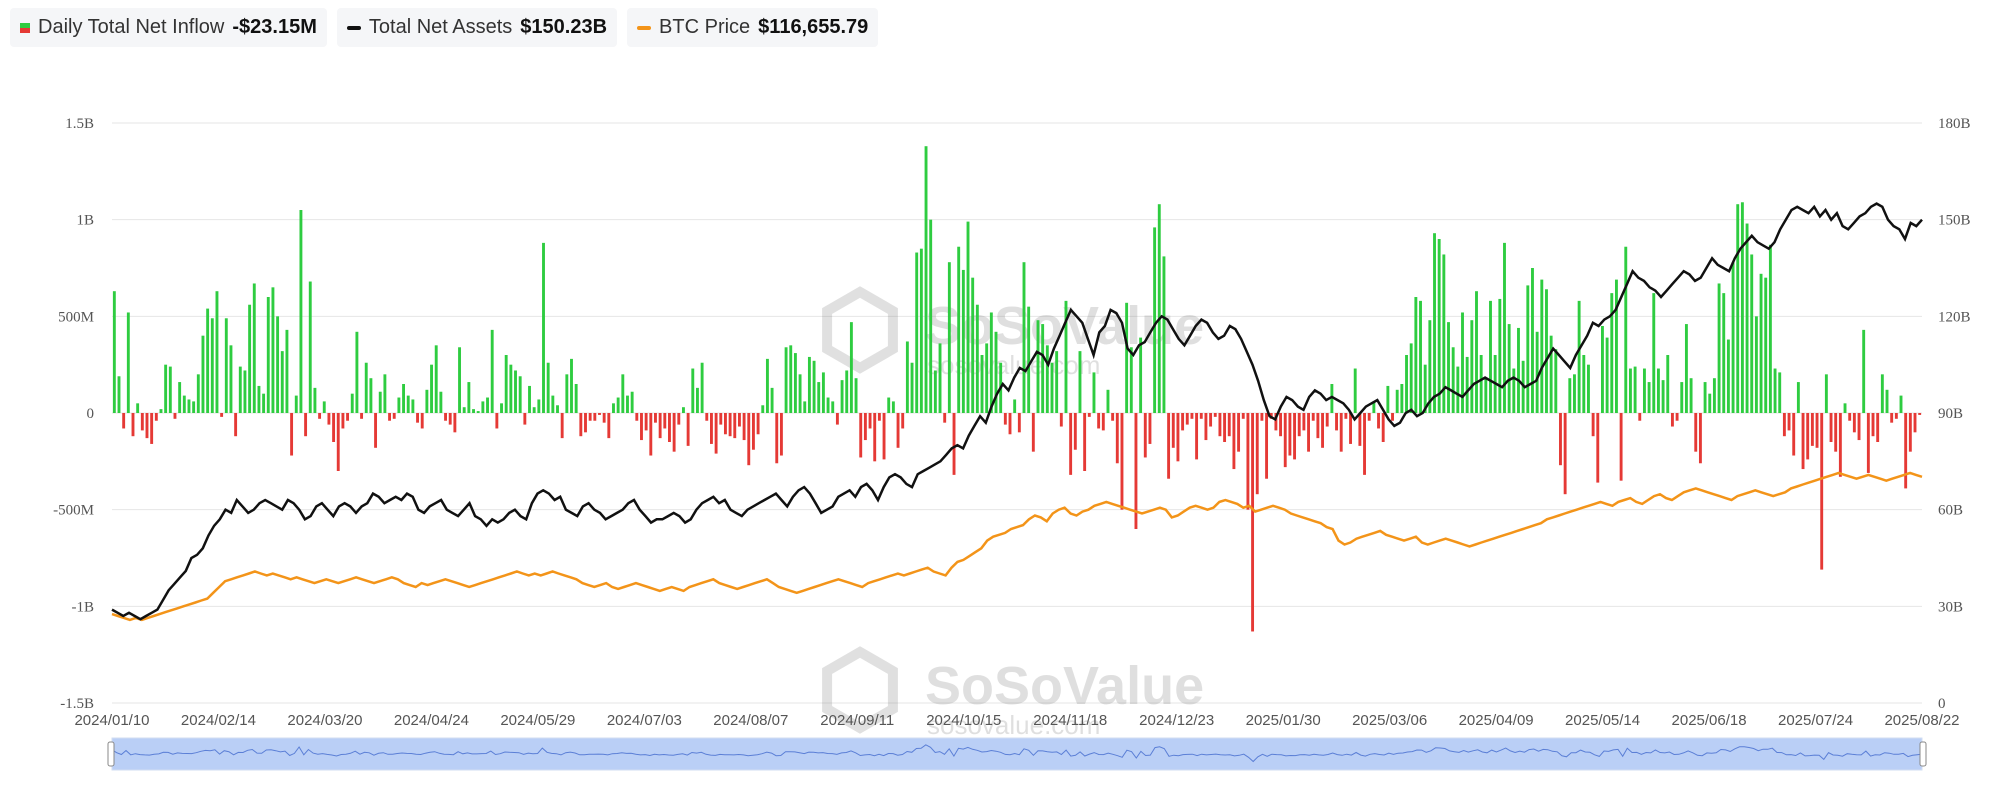 The width and height of the screenshot is (2000, 786). What do you see at coordinates (83, 607) in the screenshot?
I see `left-tick-label: -1B` at bounding box center [83, 607].